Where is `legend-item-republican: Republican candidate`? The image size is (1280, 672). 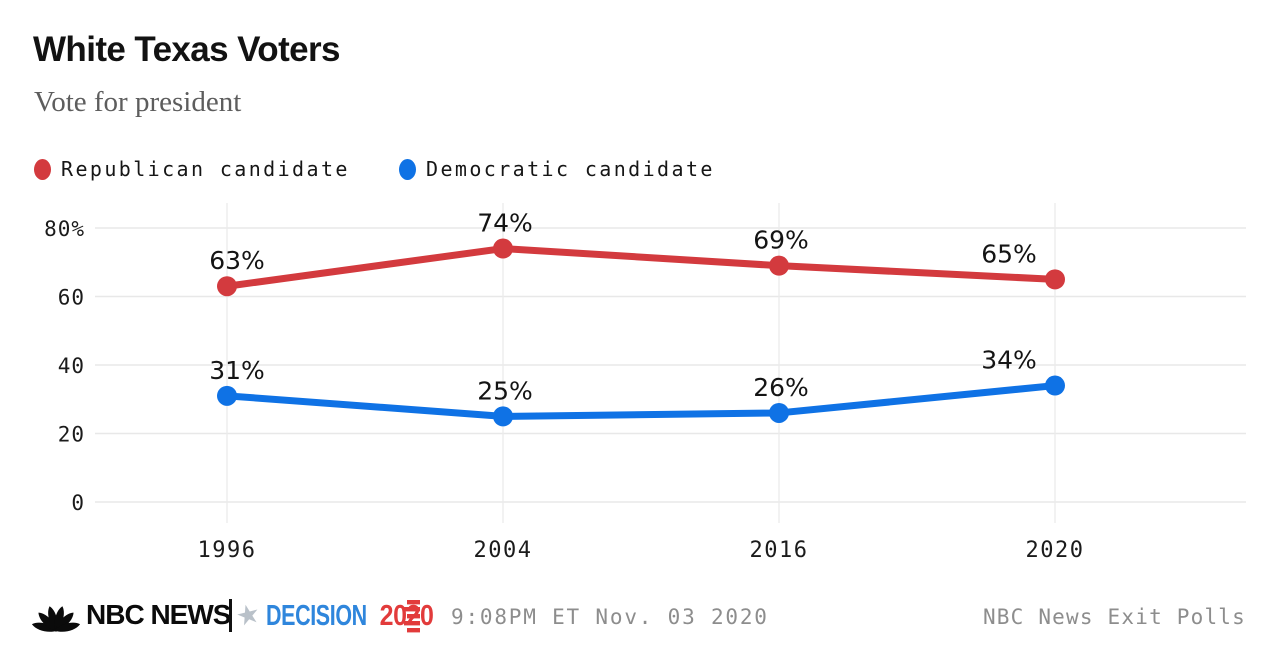
legend-item-republican: Republican candidate is located at coordinates (192, 169).